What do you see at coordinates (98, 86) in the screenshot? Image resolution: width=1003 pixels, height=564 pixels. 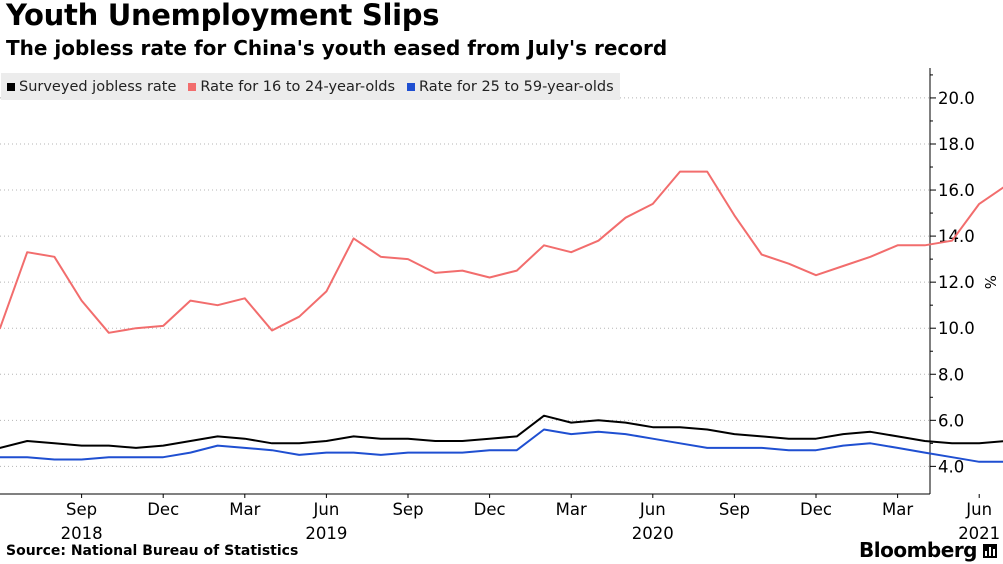 I see `legend-label-surveyed: Surveyed jobless rate` at bounding box center [98, 86].